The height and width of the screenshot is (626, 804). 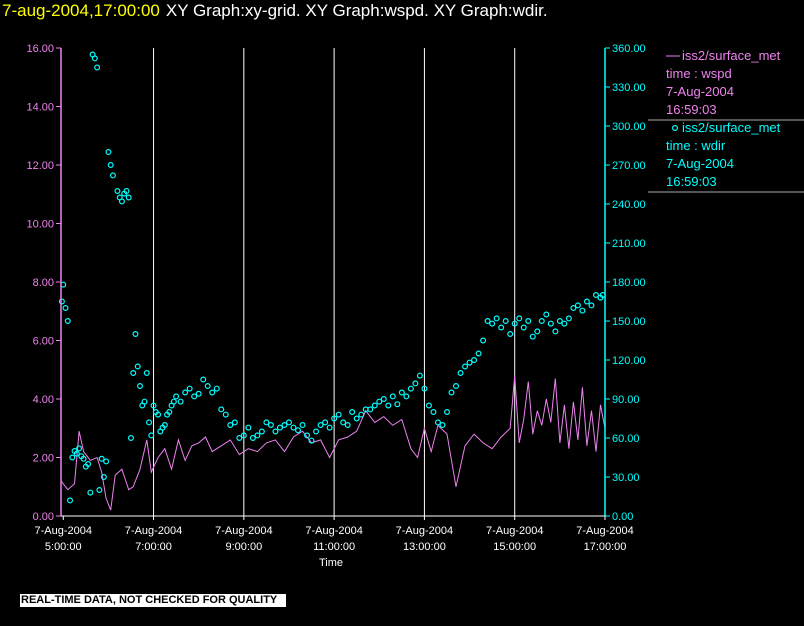 I want to click on legend-circle-swatch, so click(x=674, y=127).